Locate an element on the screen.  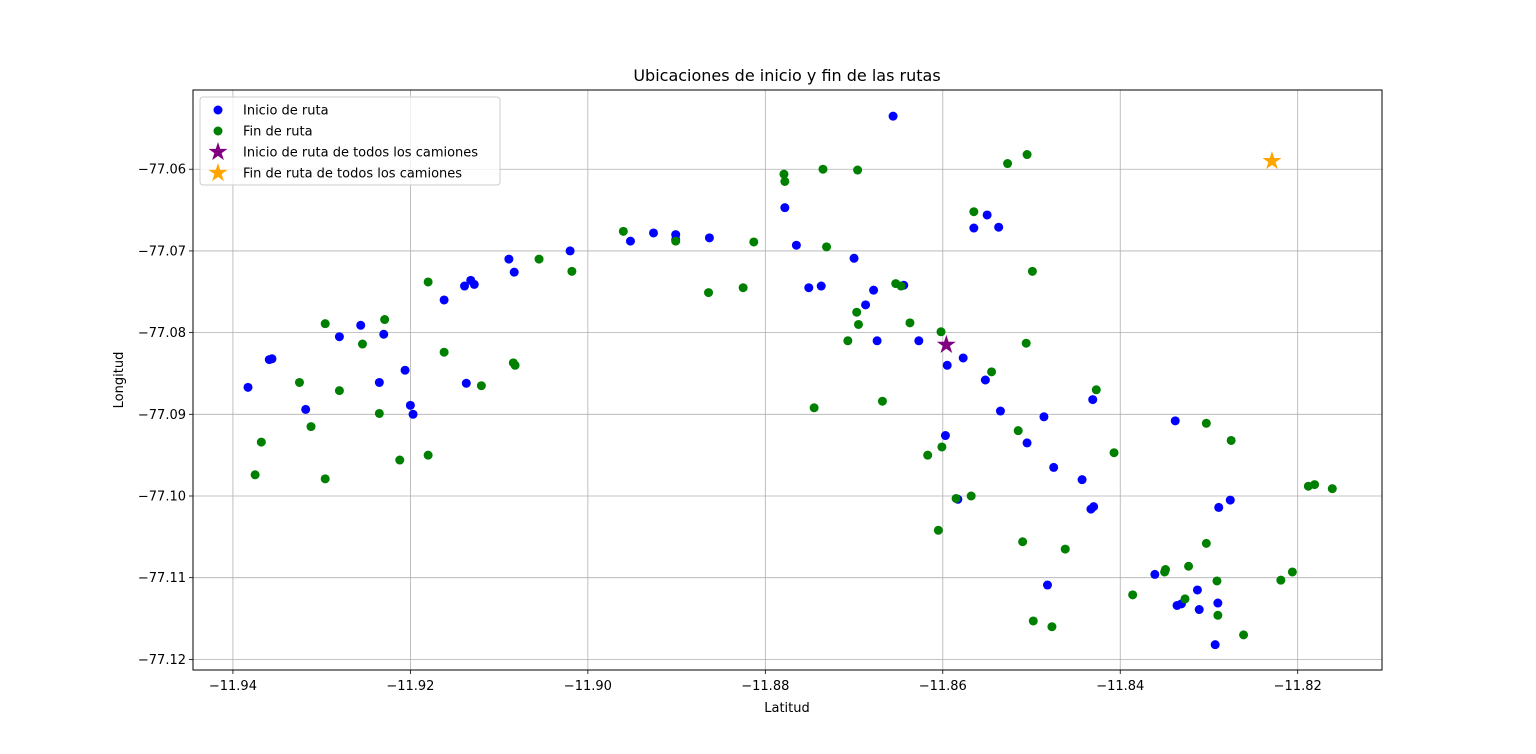
x-tick-label: −11.90 is located at coordinates (588, 686).